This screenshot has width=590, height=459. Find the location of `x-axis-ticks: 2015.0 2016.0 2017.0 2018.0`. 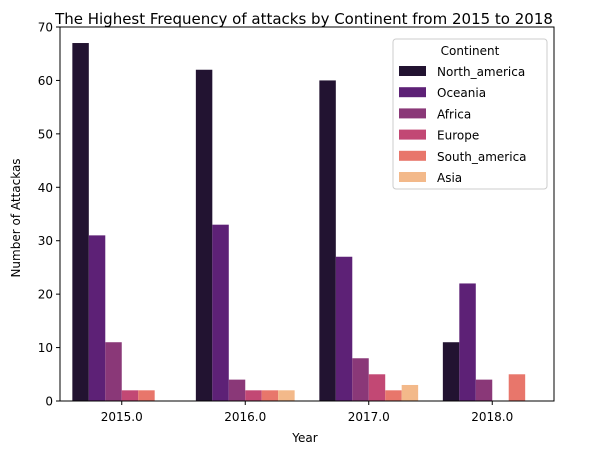

x-axis-ticks: 2015.0 2016.0 2017.0 2018.0 is located at coordinates (307, 412).